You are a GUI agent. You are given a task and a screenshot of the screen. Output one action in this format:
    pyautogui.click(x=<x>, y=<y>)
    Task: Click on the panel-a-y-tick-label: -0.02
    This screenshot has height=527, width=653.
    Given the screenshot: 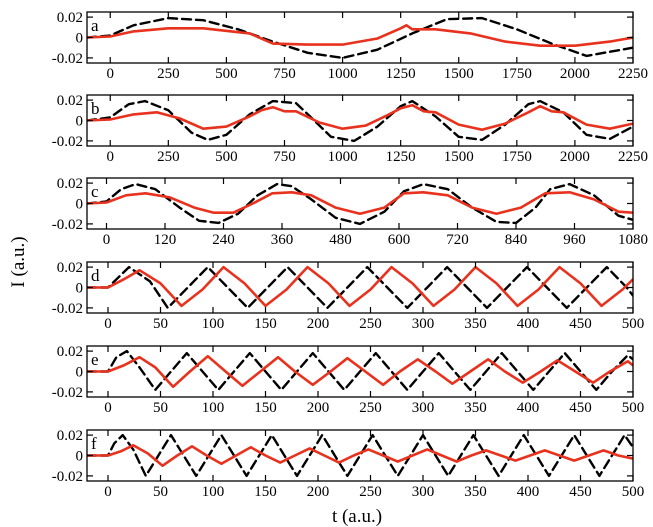 What is the action you would take?
    pyautogui.click(x=67, y=59)
    